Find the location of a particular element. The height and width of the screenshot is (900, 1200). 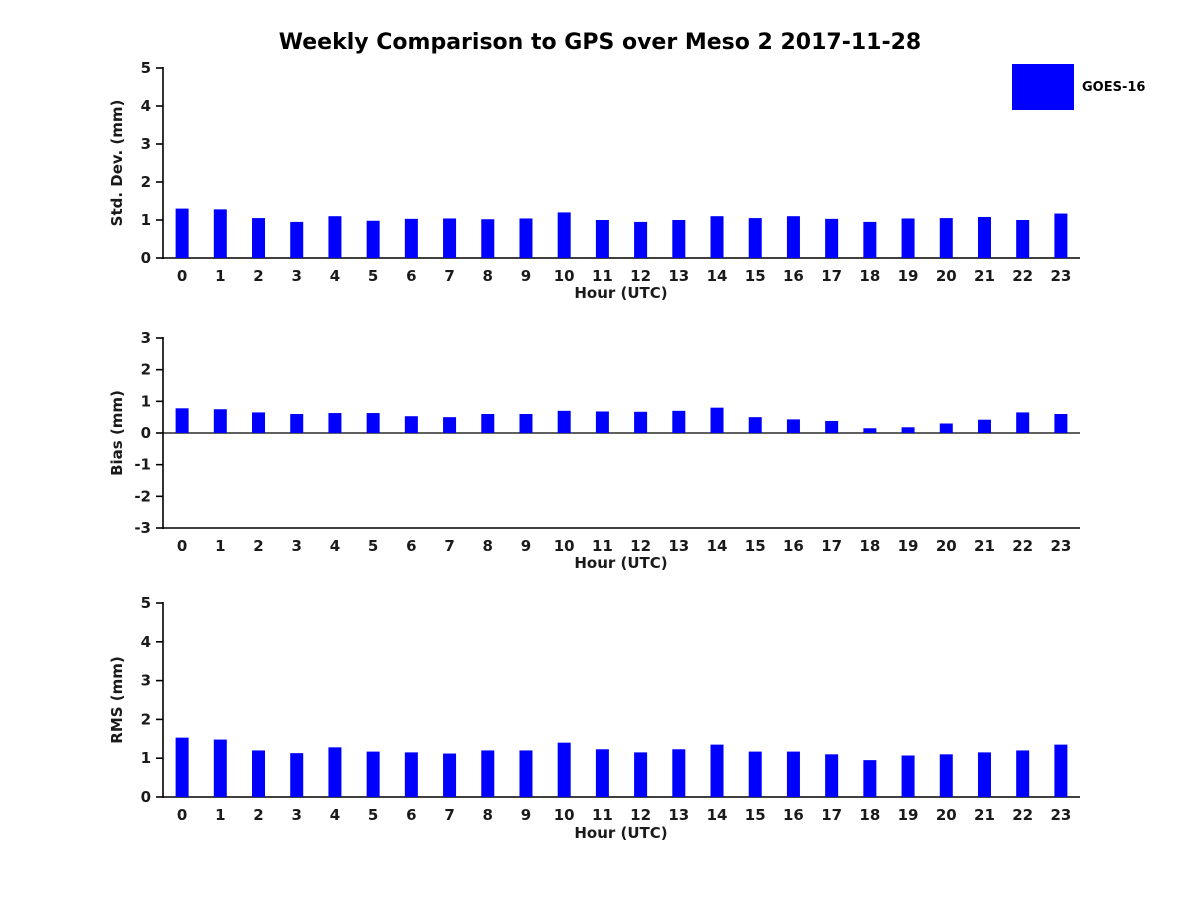

bias-ylabel: Bias (mm) is located at coordinates (117, 433).